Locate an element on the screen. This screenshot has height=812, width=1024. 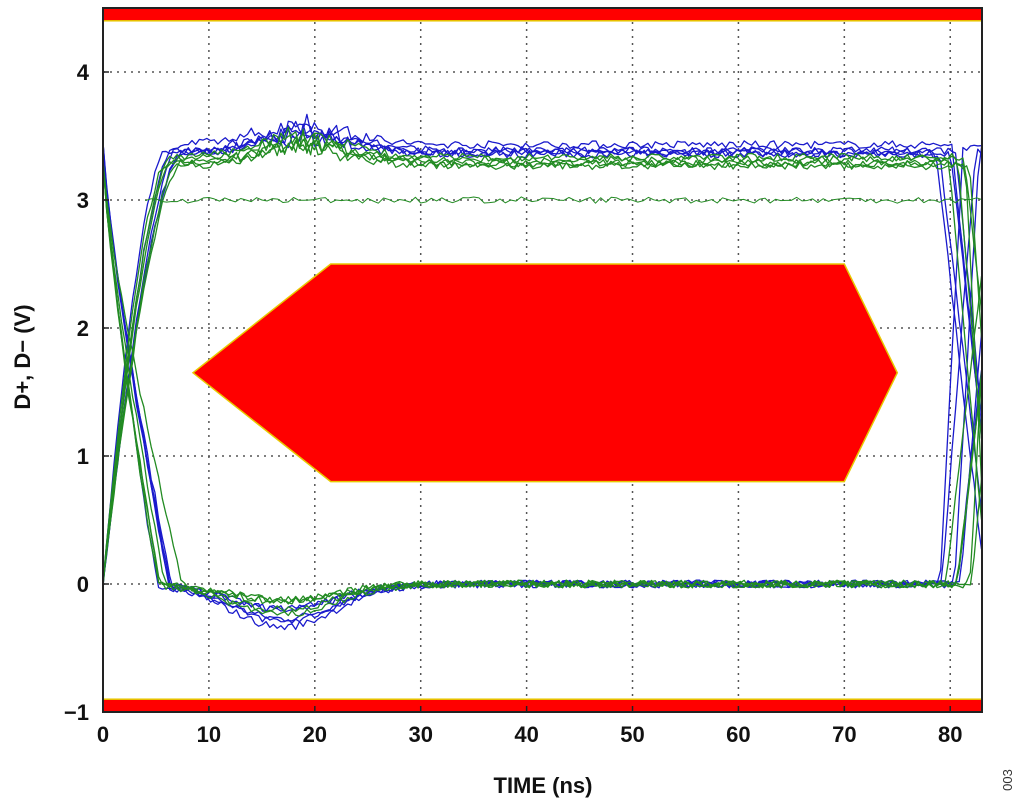
y-axis-title: D+, D− (V) is located at coordinates (22, 356).